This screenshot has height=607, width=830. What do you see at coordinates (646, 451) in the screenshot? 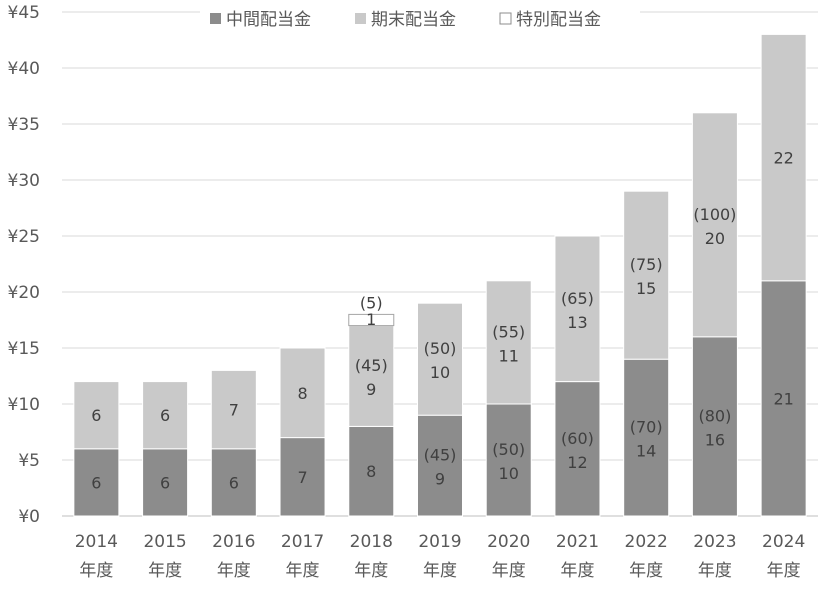
I see `data-label-value: 14` at bounding box center [646, 451].